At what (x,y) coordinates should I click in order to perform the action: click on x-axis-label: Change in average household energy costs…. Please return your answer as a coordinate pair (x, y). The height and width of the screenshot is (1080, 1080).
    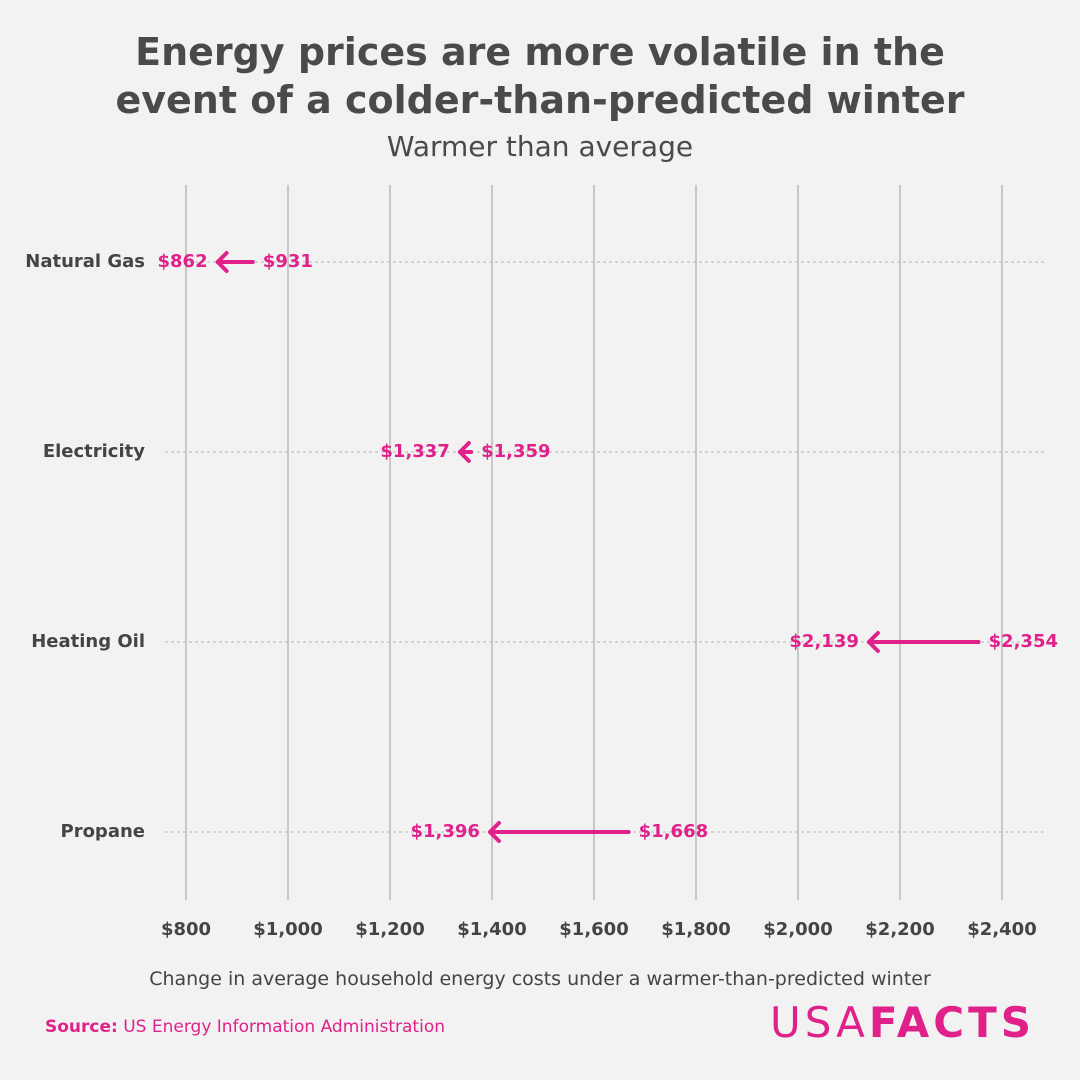
    Looking at the image, I should click on (540, 979).